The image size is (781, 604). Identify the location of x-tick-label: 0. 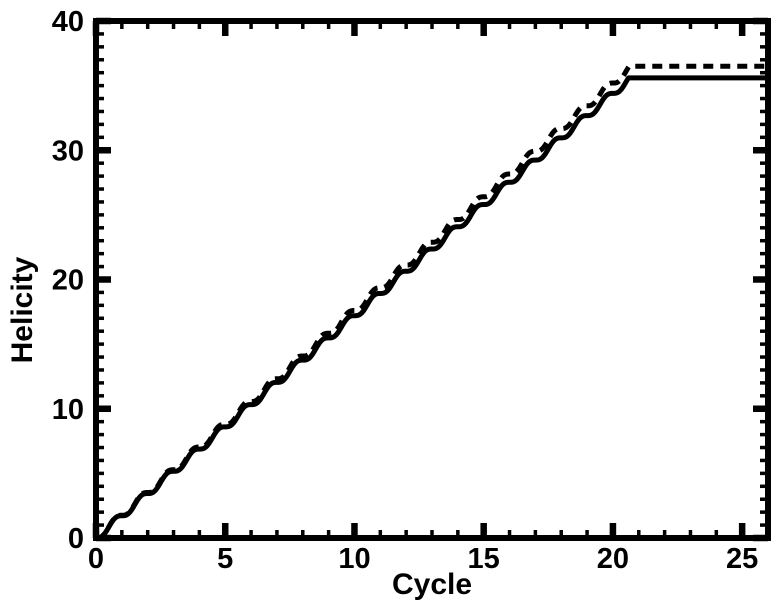
(96, 559).